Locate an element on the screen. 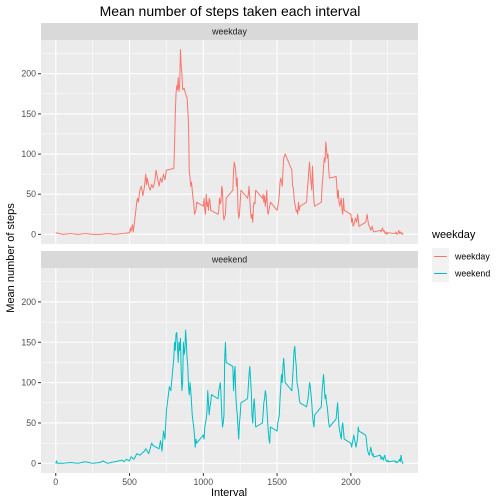 This screenshot has height=504, width=504. strip-label: weekday is located at coordinates (229, 32).